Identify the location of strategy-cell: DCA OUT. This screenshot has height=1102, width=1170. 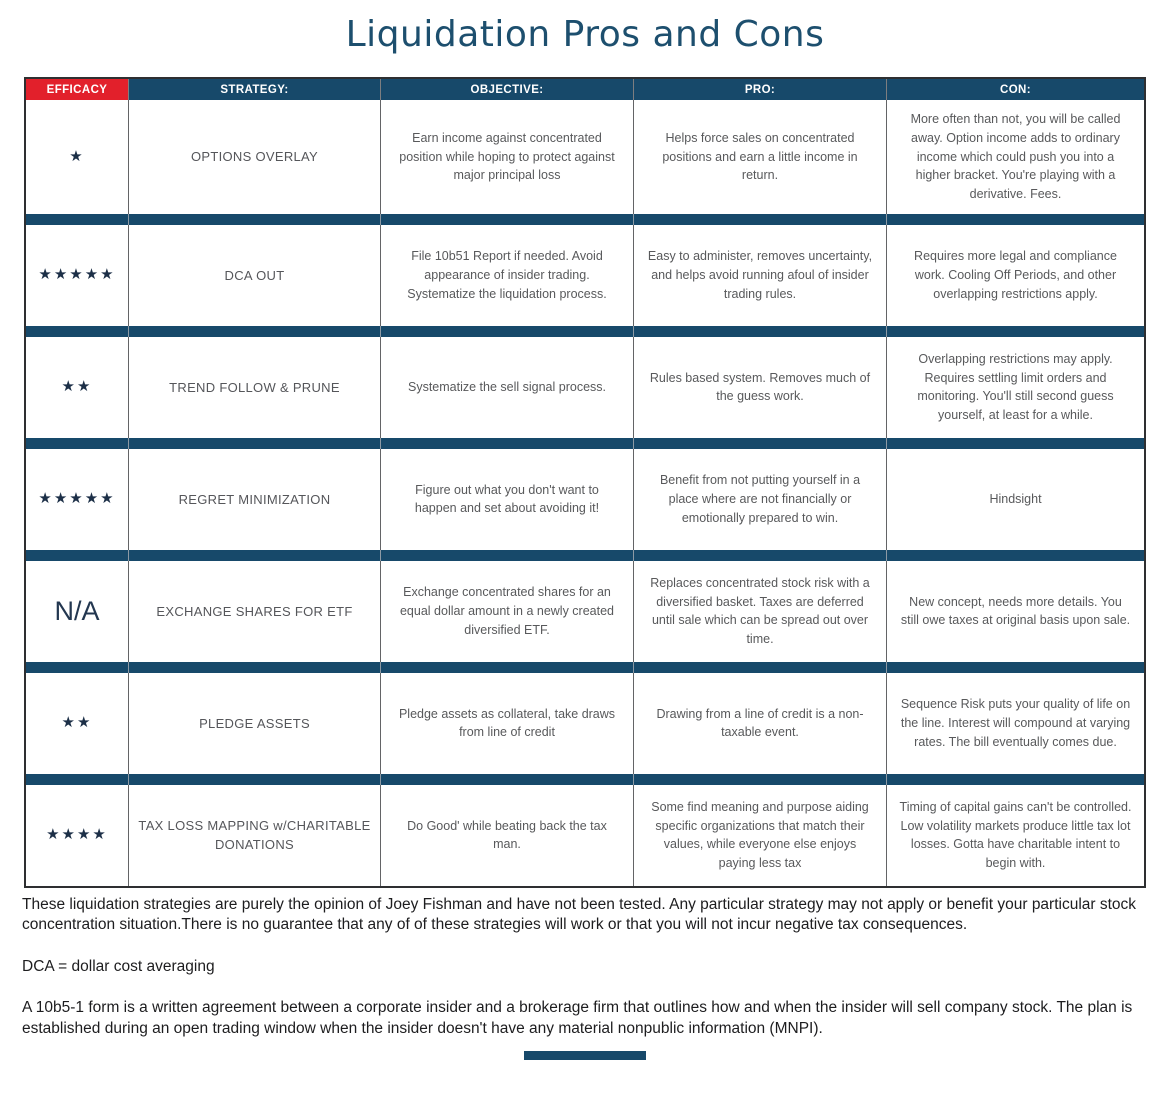
(255, 275).